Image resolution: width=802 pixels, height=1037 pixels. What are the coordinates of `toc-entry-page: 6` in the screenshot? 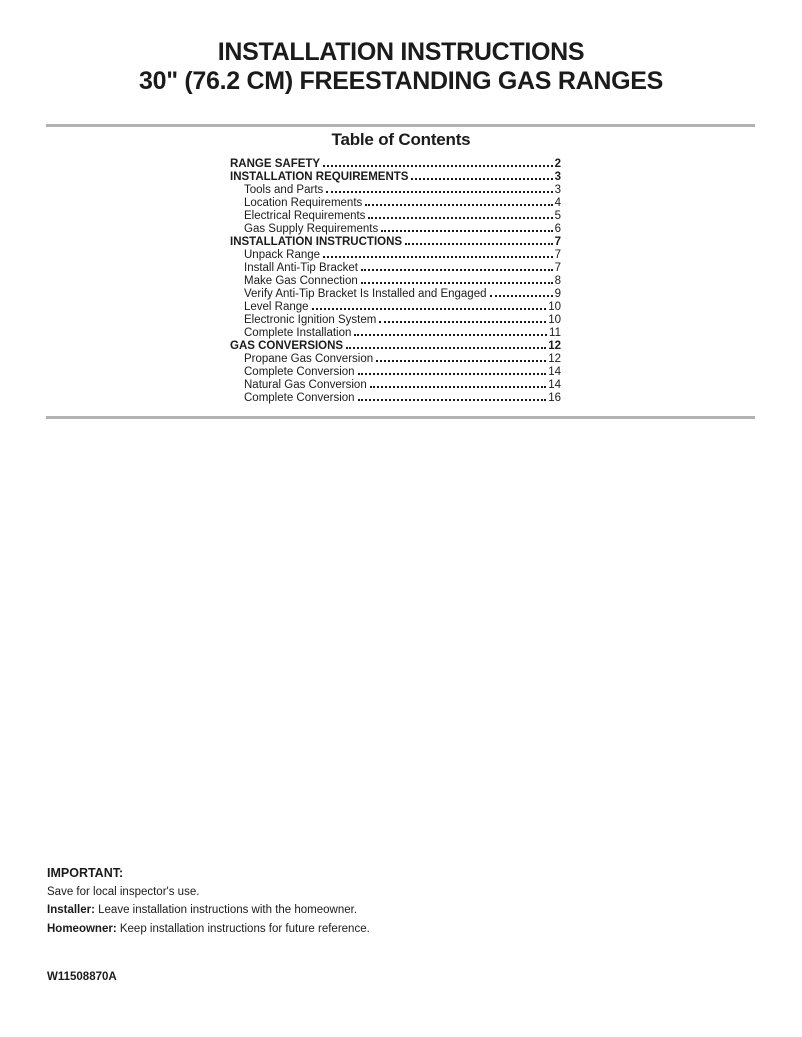 It's located at (557, 229).